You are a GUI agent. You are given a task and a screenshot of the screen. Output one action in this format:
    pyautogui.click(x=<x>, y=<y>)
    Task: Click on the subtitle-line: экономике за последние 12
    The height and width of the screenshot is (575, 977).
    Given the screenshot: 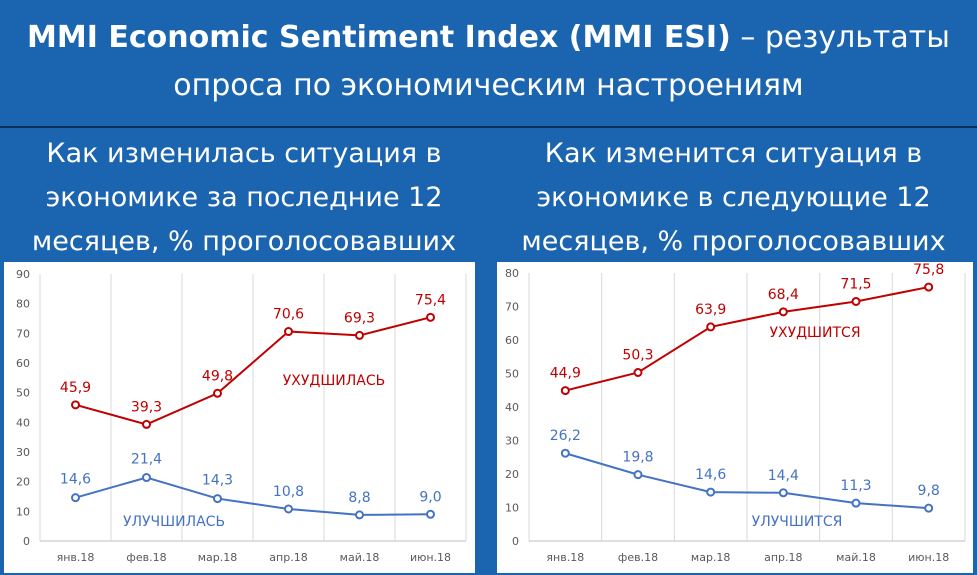 What is the action you would take?
    pyautogui.click(x=244, y=197)
    